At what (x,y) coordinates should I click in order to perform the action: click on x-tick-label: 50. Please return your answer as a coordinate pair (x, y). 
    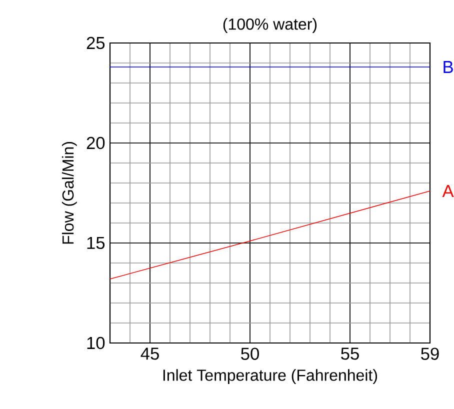
    Looking at the image, I should click on (250, 354).